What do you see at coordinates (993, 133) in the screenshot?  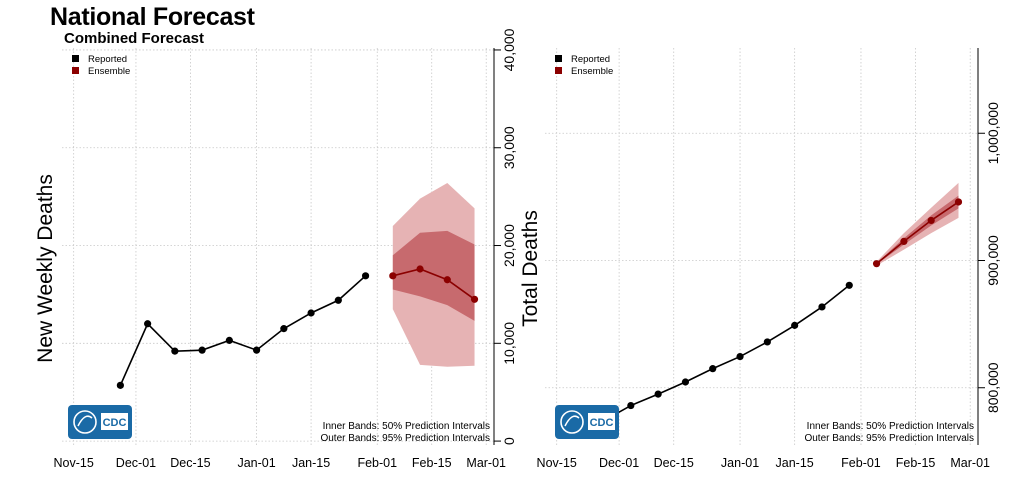 I see `y-tick-label: 1,000,000` at bounding box center [993, 133].